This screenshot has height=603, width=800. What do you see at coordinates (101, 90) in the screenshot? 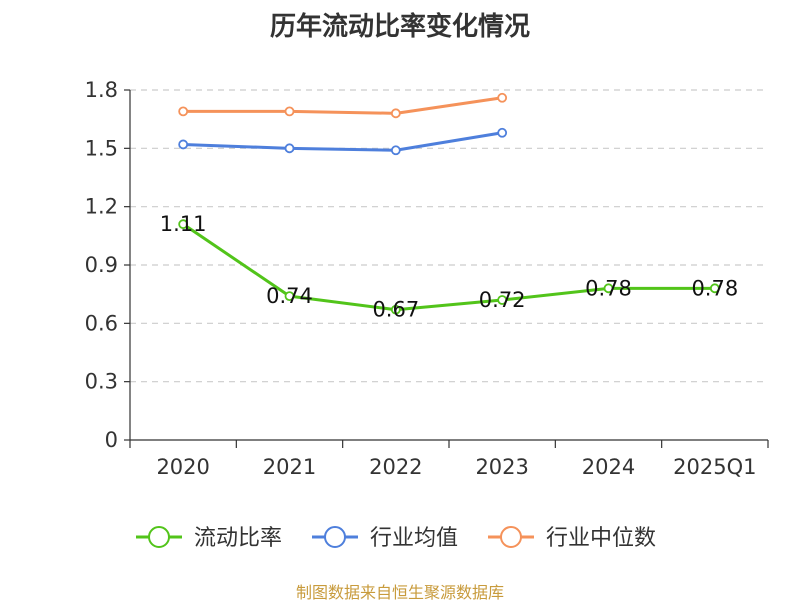
I see `y-tick-label: 1.8` at bounding box center [101, 90].